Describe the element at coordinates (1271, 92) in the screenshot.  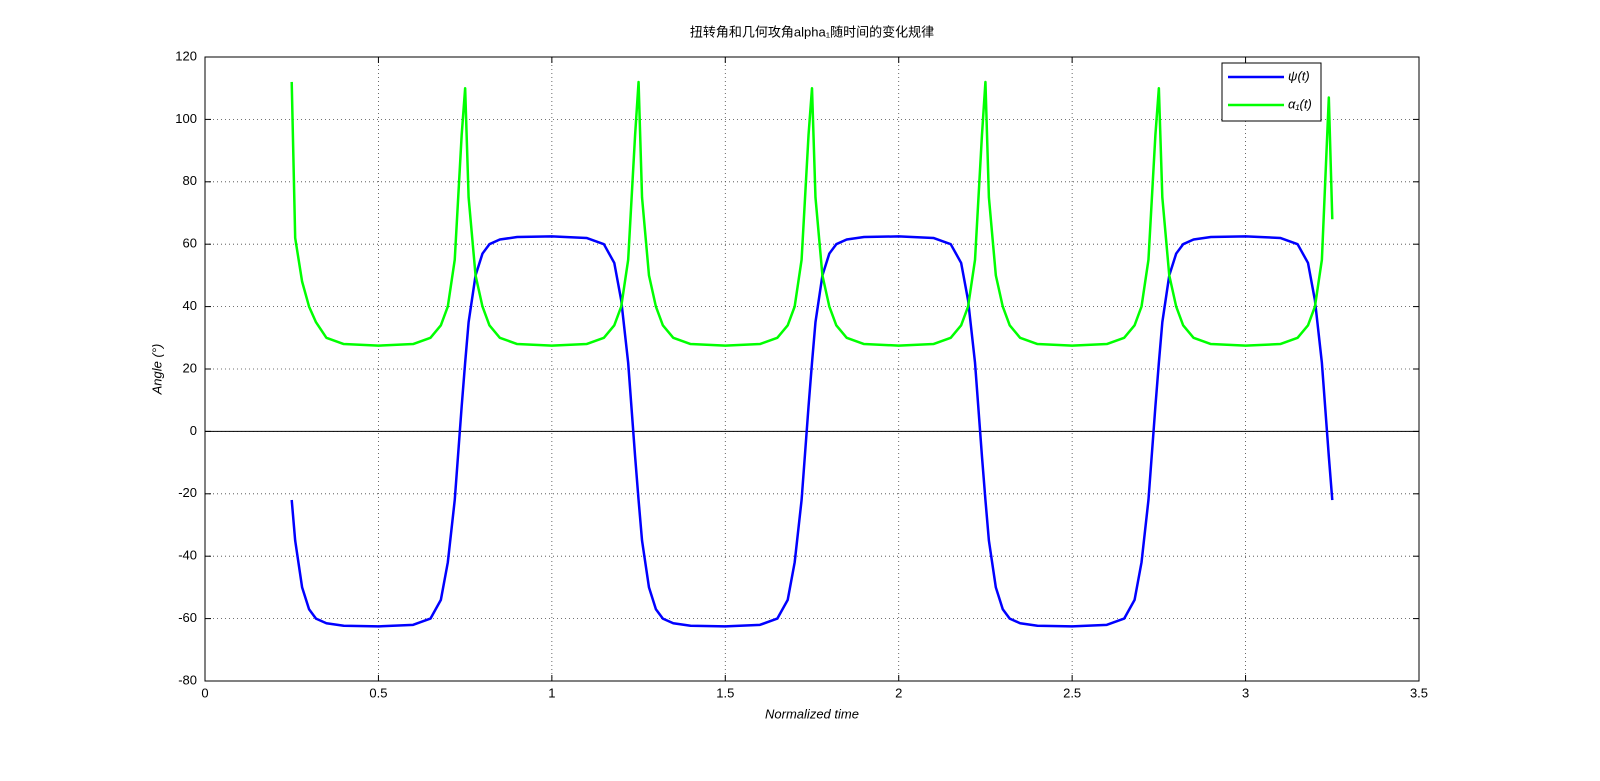
I see `legend-box` at that location.